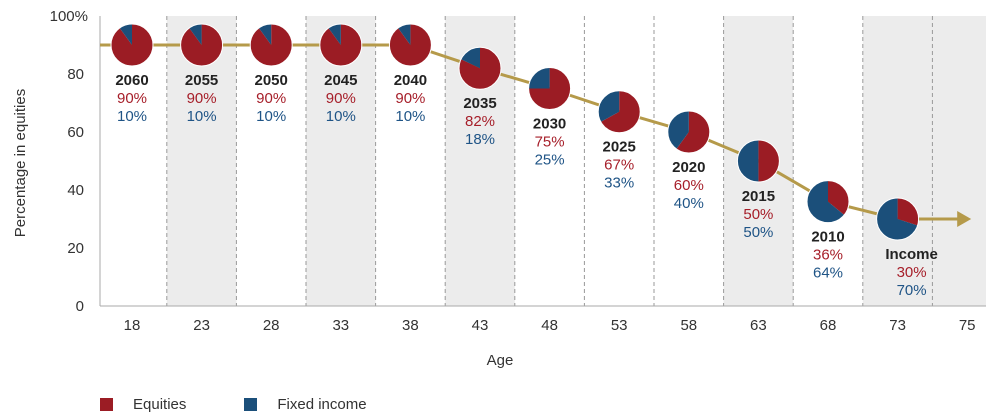 This screenshot has height=418, width=987. What do you see at coordinates (758, 232) in the screenshot?
I see `fund-fixed-label: 50%` at bounding box center [758, 232].